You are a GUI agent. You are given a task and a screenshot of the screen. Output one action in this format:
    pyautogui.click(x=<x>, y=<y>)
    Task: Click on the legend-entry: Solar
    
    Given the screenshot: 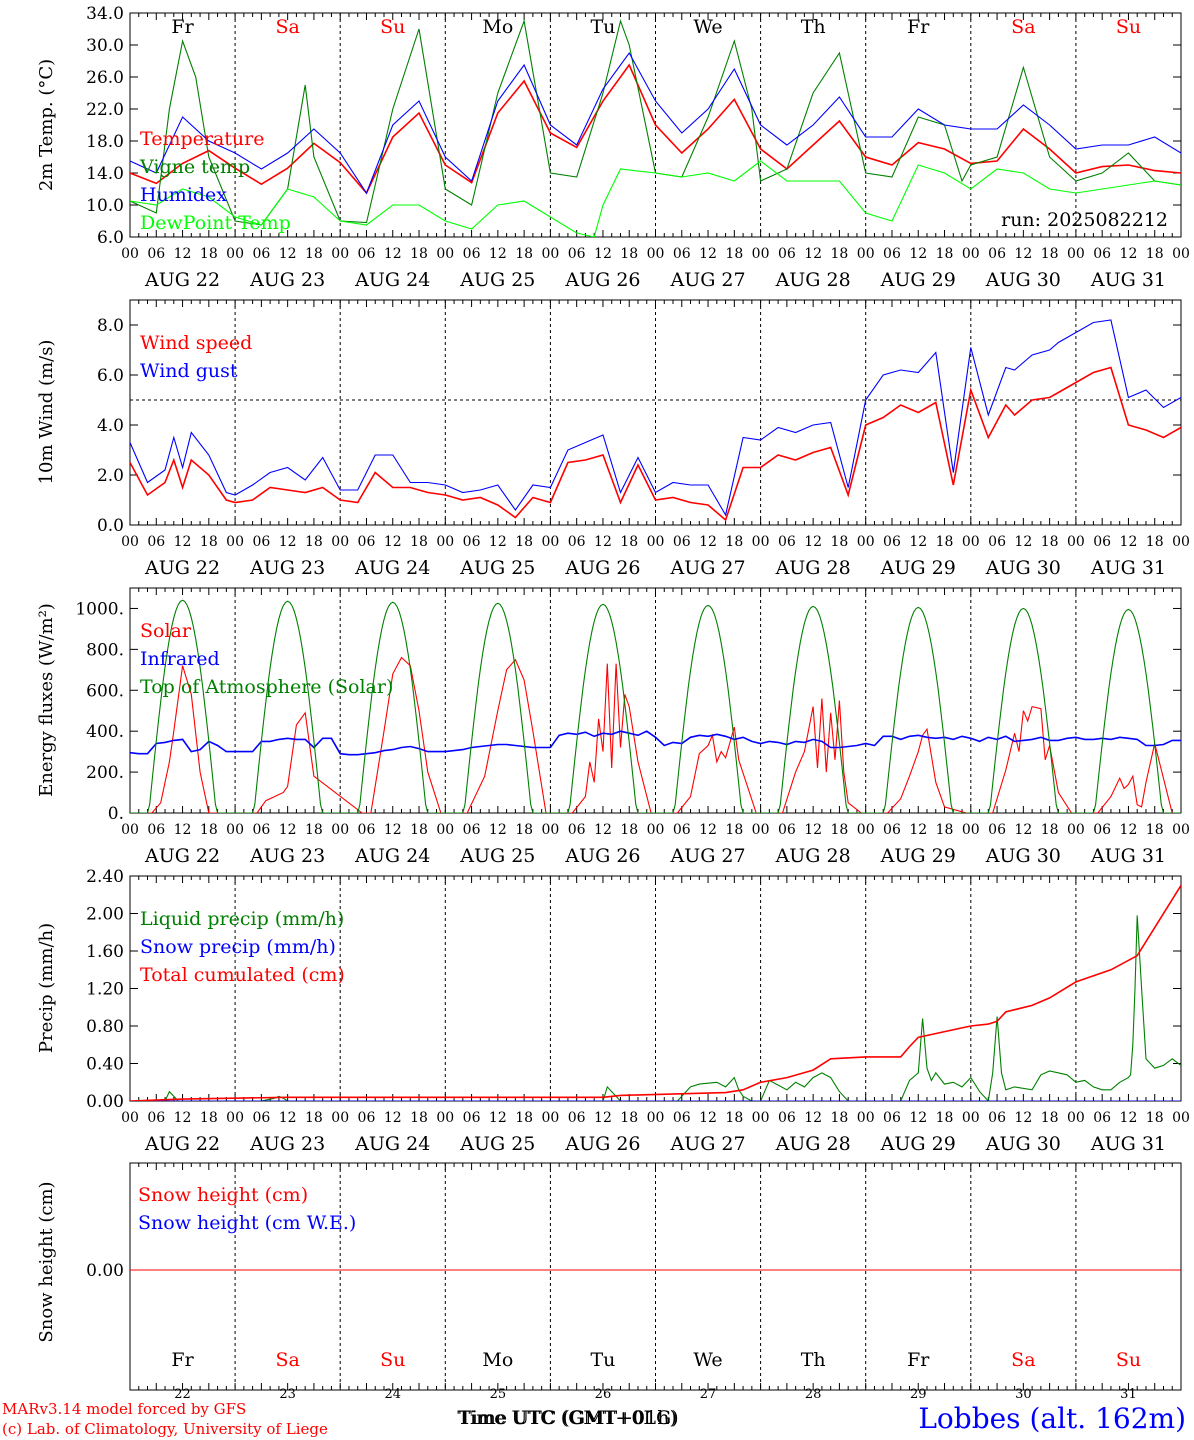 What is the action you would take?
    pyautogui.click(x=166, y=631)
    